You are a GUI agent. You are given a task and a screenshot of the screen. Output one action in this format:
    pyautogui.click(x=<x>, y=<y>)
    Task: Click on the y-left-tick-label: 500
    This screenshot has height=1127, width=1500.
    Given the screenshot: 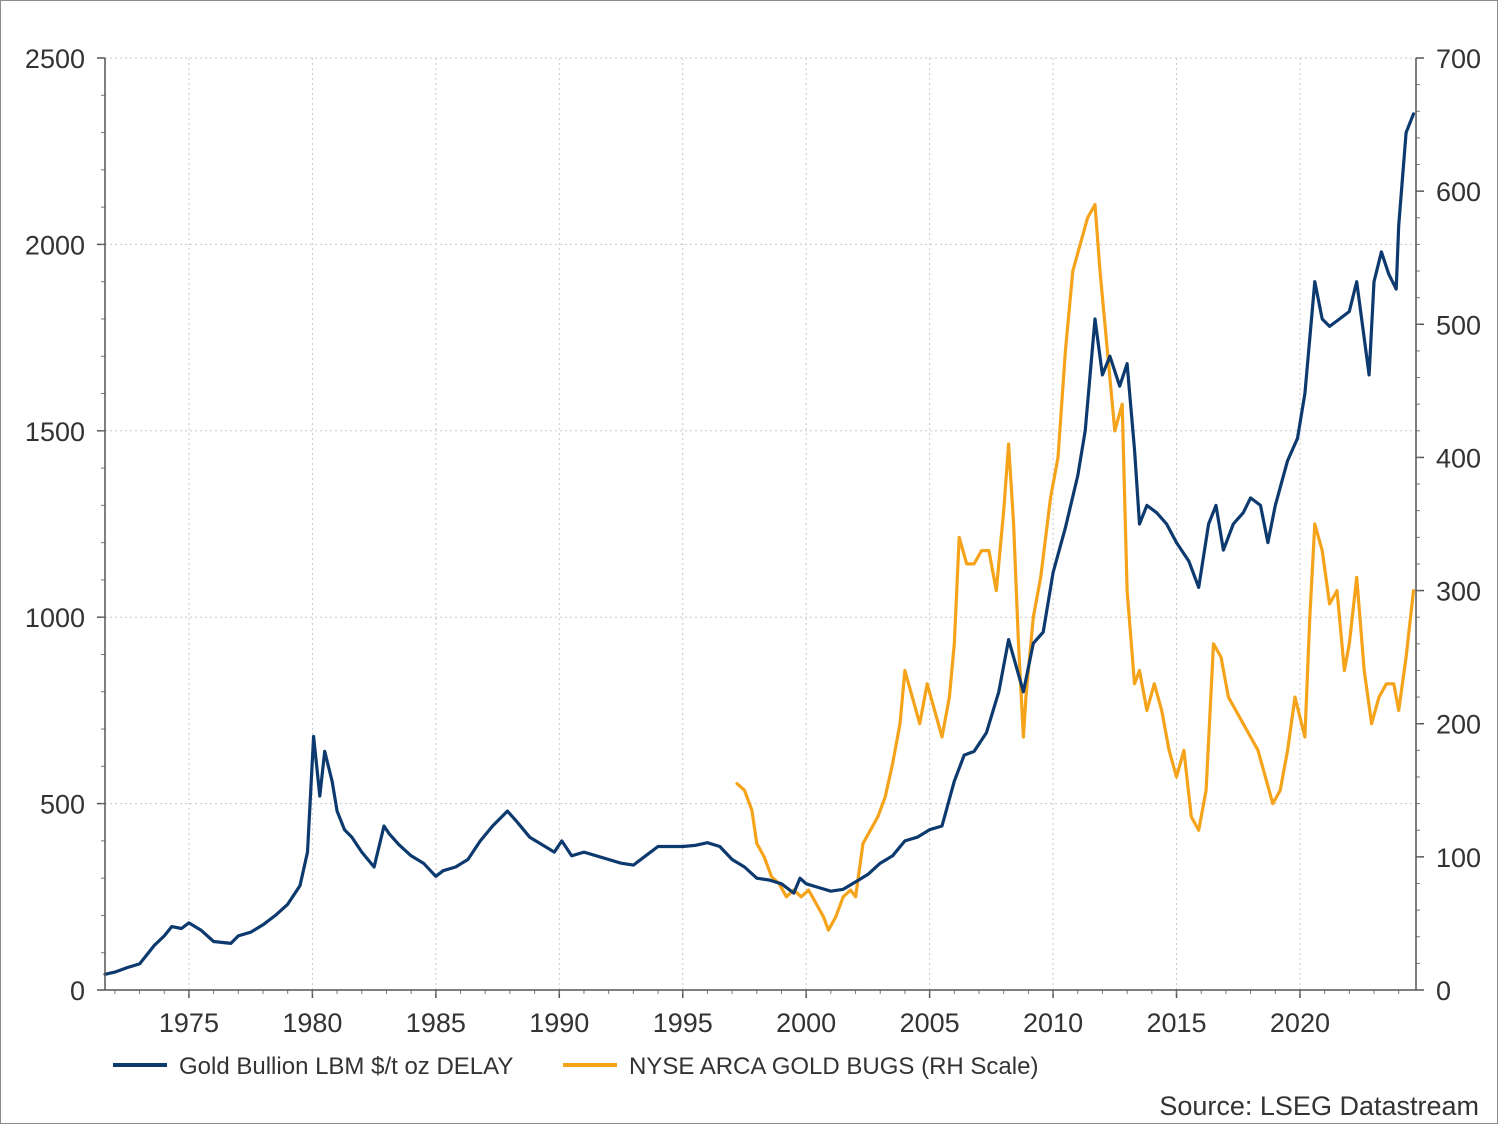 What is the action you would take?
    pyautogui.click(x=62, y=805)
    